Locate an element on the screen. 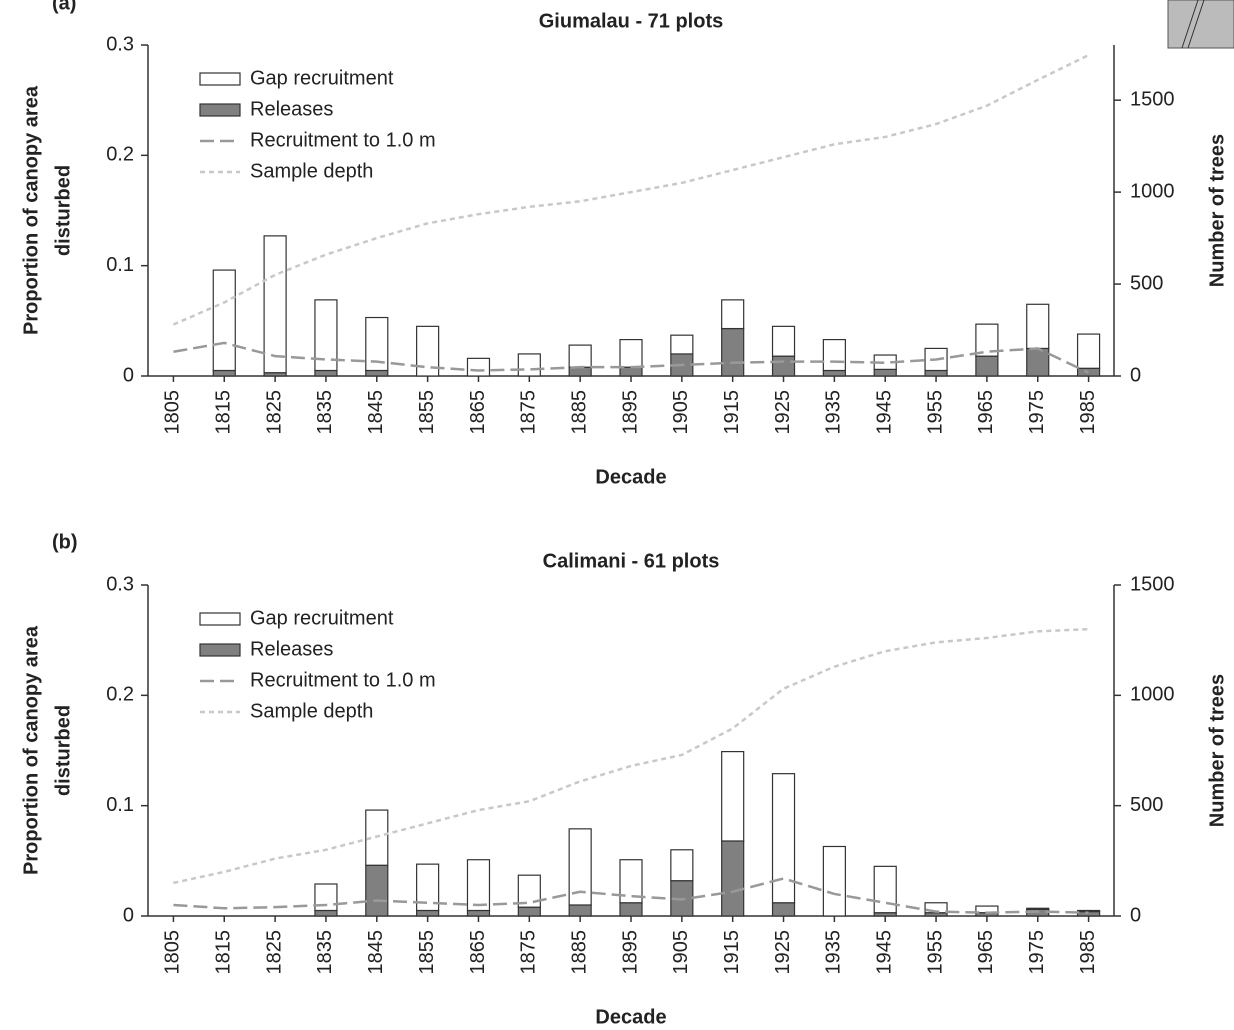 The height and width of the screenshot is (1030, 1234). legend-label: Releases is located at coordinates (291, 649).